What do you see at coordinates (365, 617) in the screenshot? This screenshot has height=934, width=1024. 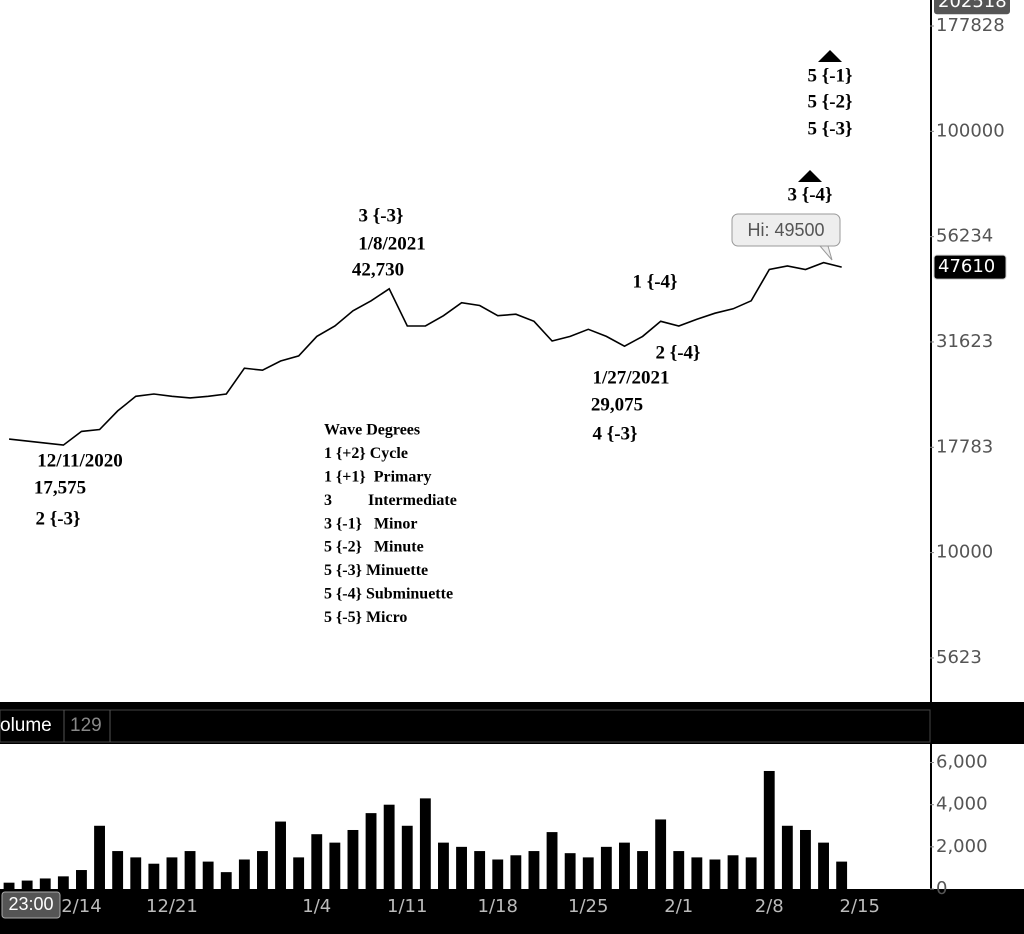 I see `wave-legend-line: 5 {-5} Micro` at bounding box center [365, 617].